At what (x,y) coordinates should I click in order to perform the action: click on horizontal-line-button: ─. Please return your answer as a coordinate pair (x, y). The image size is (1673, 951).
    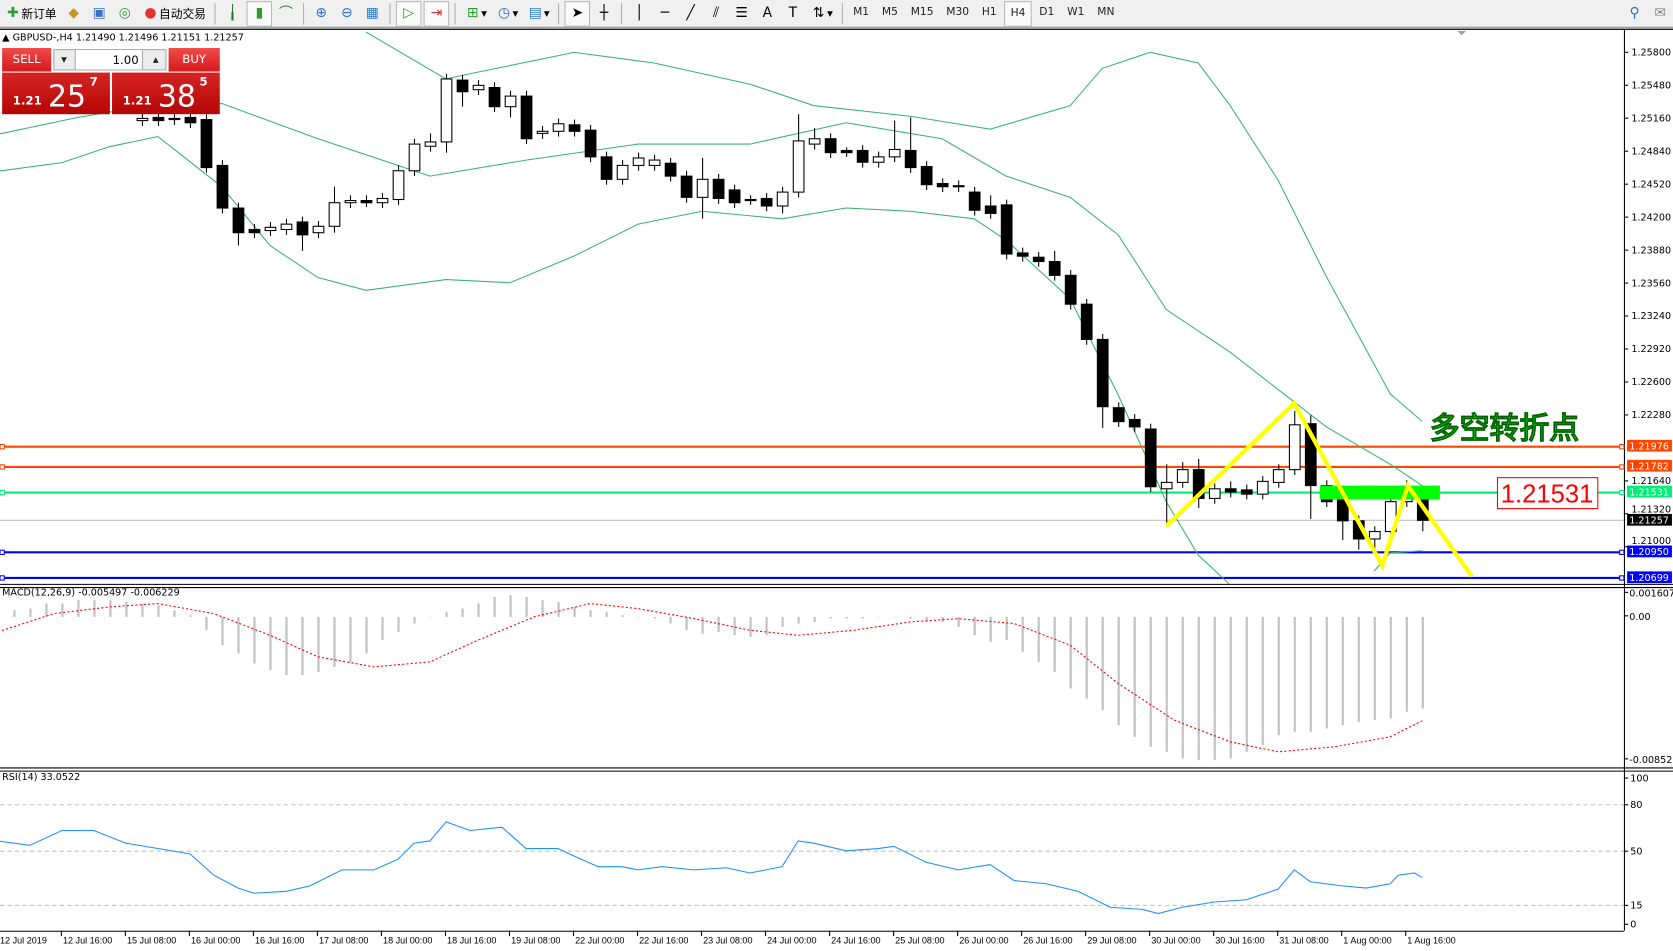
    Looking at the image, I should click on (664, 13).